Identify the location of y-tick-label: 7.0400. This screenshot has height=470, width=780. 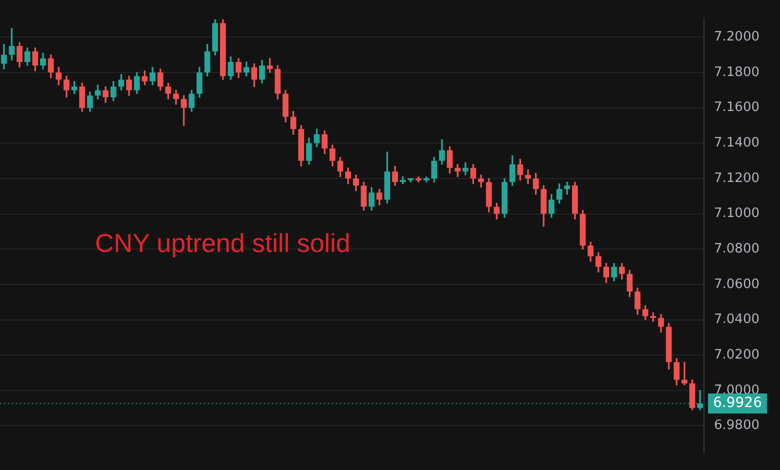
(737, 320).